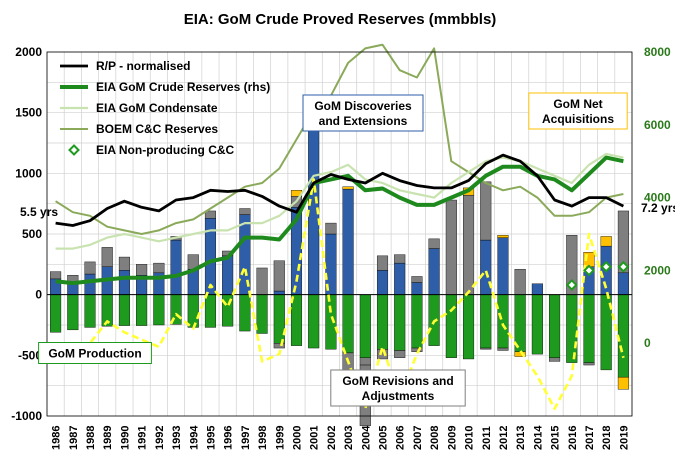  Describe the element at coordinates (435, 438) in the screenshot. I see `x-tick-label: 2008` at that location.